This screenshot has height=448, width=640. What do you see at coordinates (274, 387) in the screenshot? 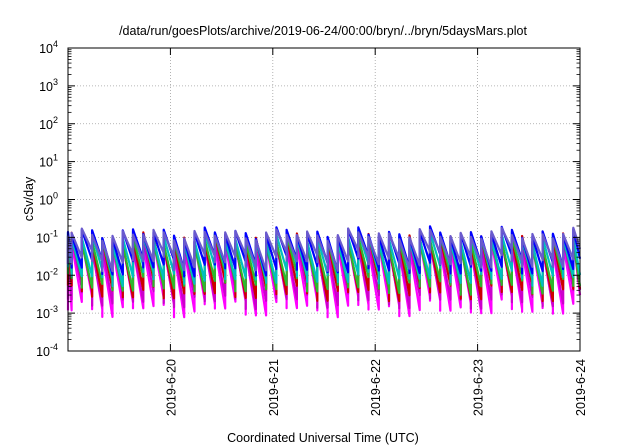
I see `x-tick-label: 2019-6-21` at bounding box center [274, 387].